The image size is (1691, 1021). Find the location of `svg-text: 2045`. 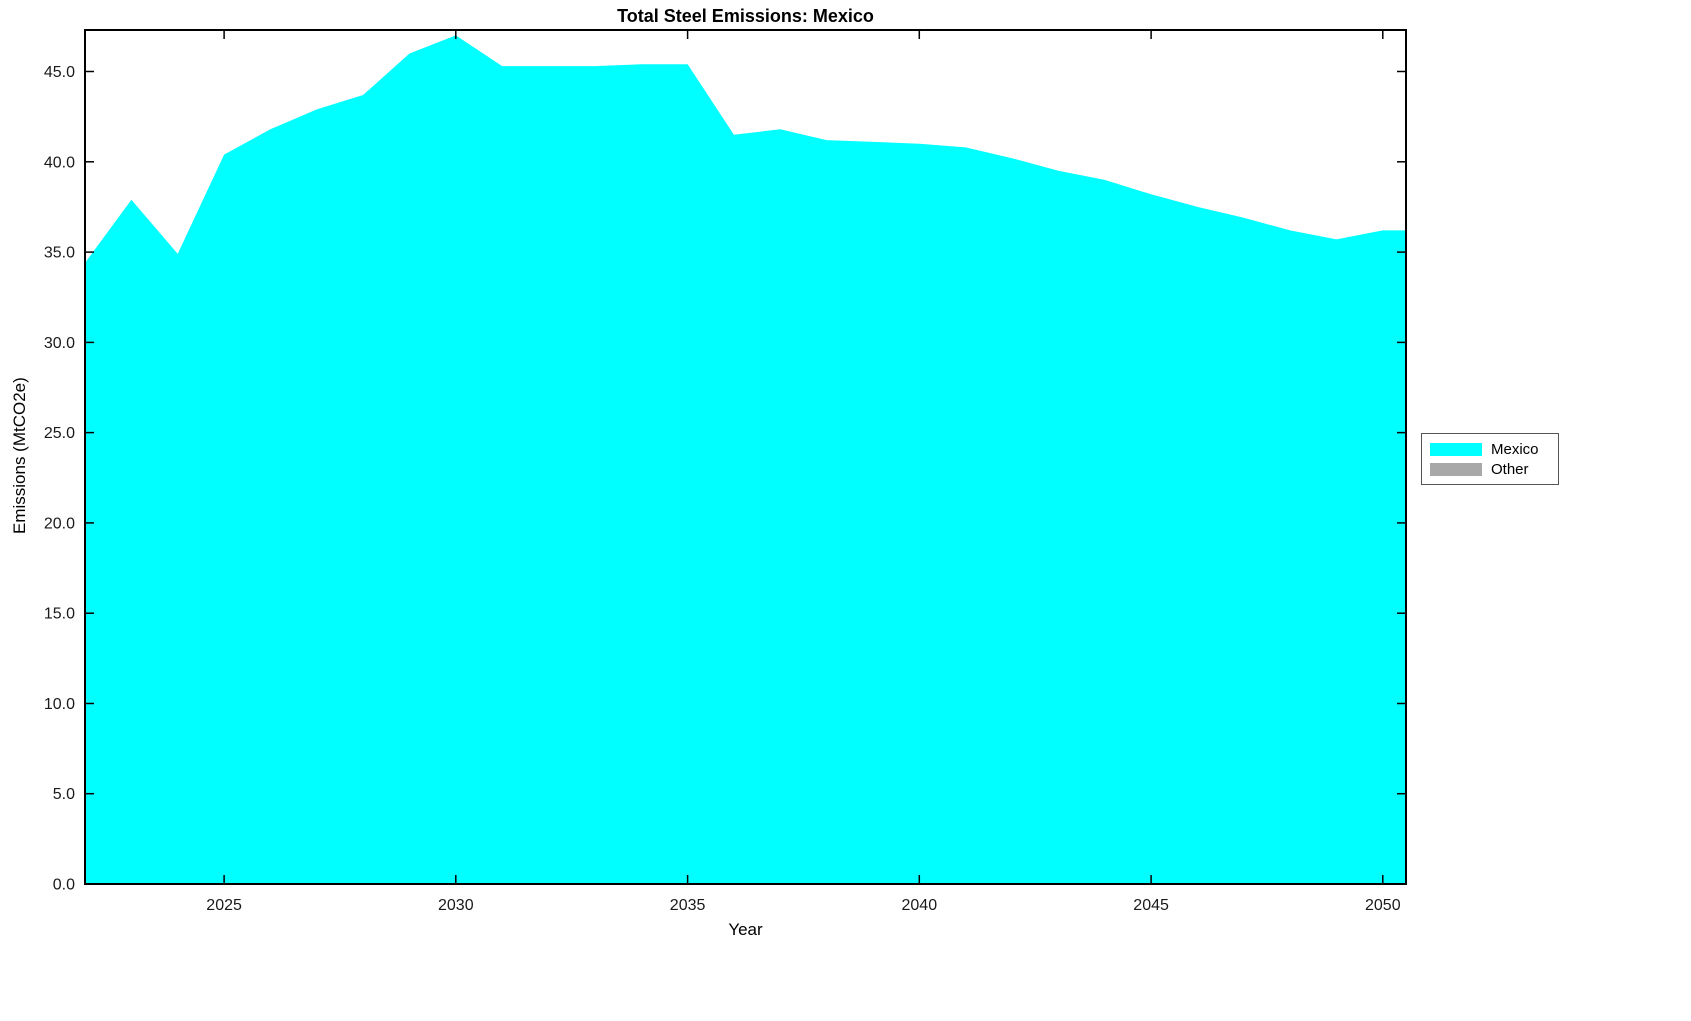

svg-text: 2045 is located at coordinates (1151, 905).